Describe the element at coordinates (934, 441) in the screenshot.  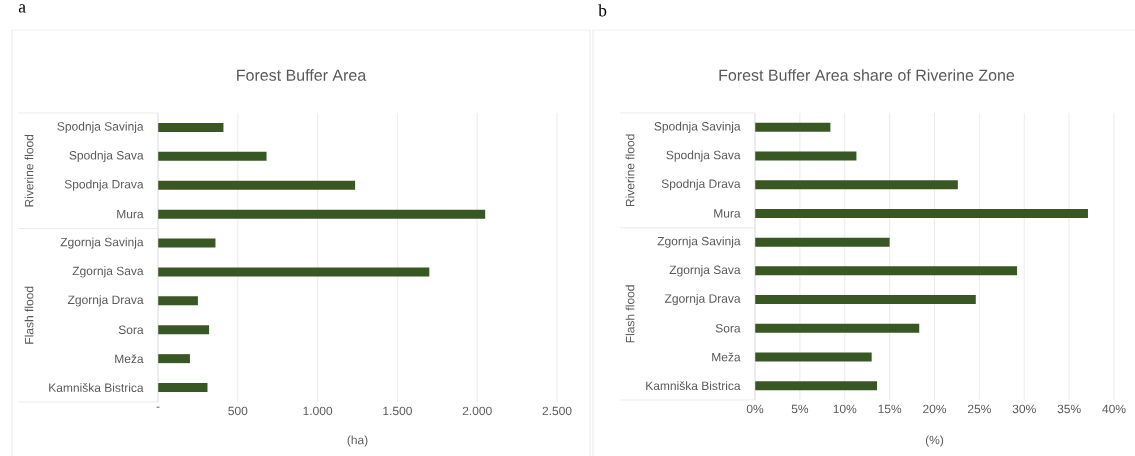
I see `x-axis-title: (%)` at that location.